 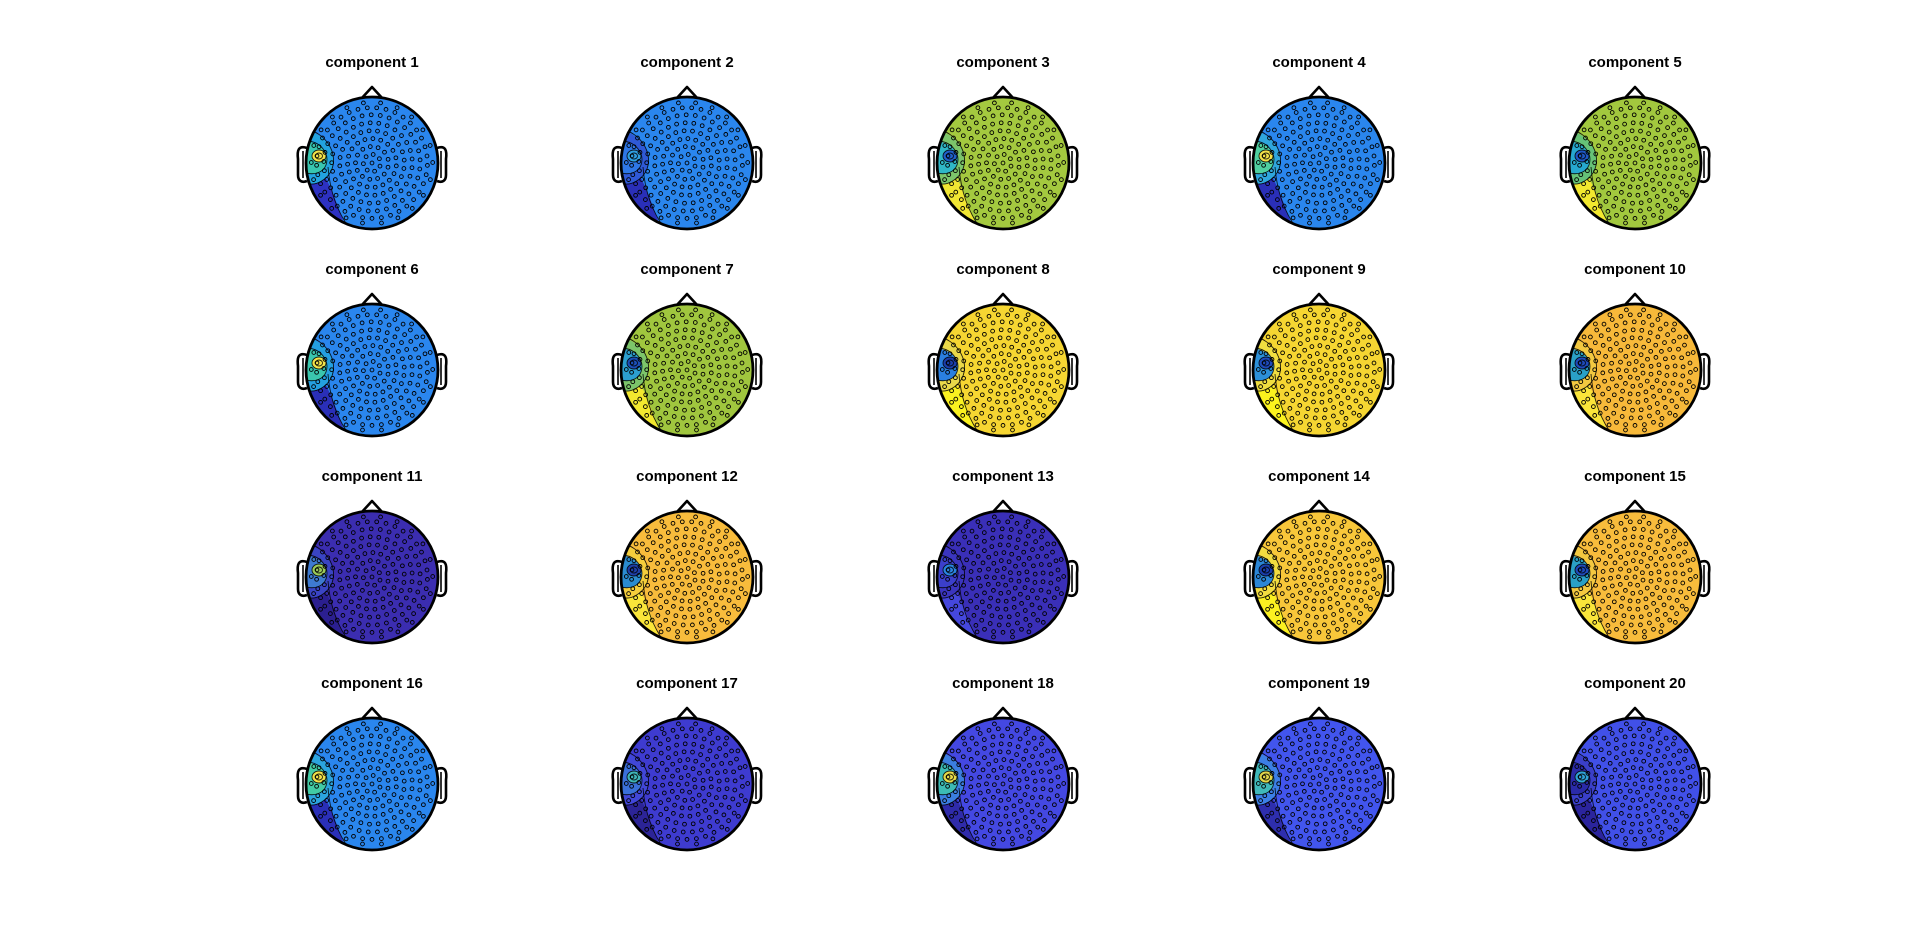 I want to click on nose-outline, so click(x=1319, y=713).